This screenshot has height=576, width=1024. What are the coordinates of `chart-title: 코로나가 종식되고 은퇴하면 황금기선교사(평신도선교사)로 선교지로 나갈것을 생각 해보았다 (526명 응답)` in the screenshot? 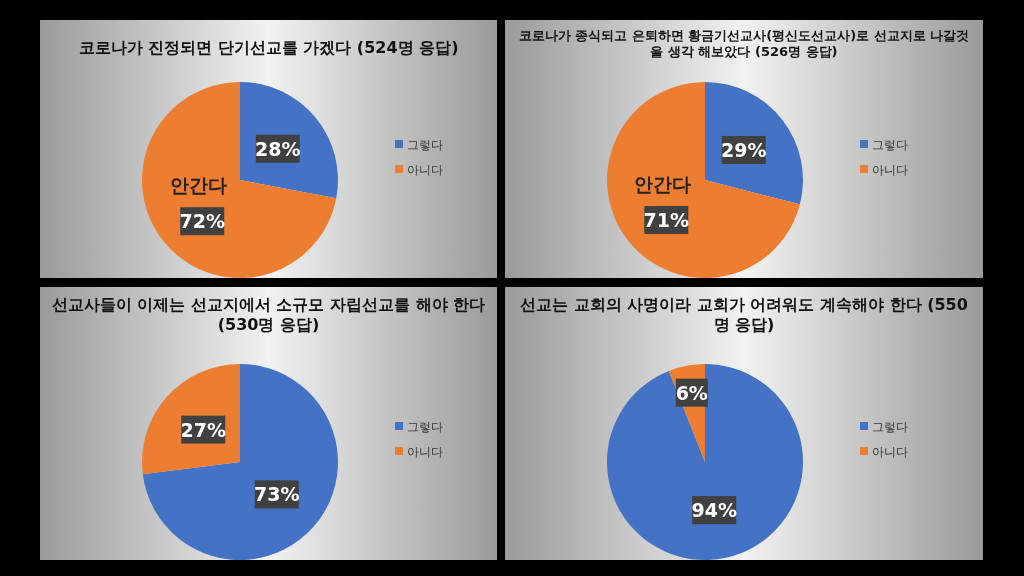 It's located at (744, 44).